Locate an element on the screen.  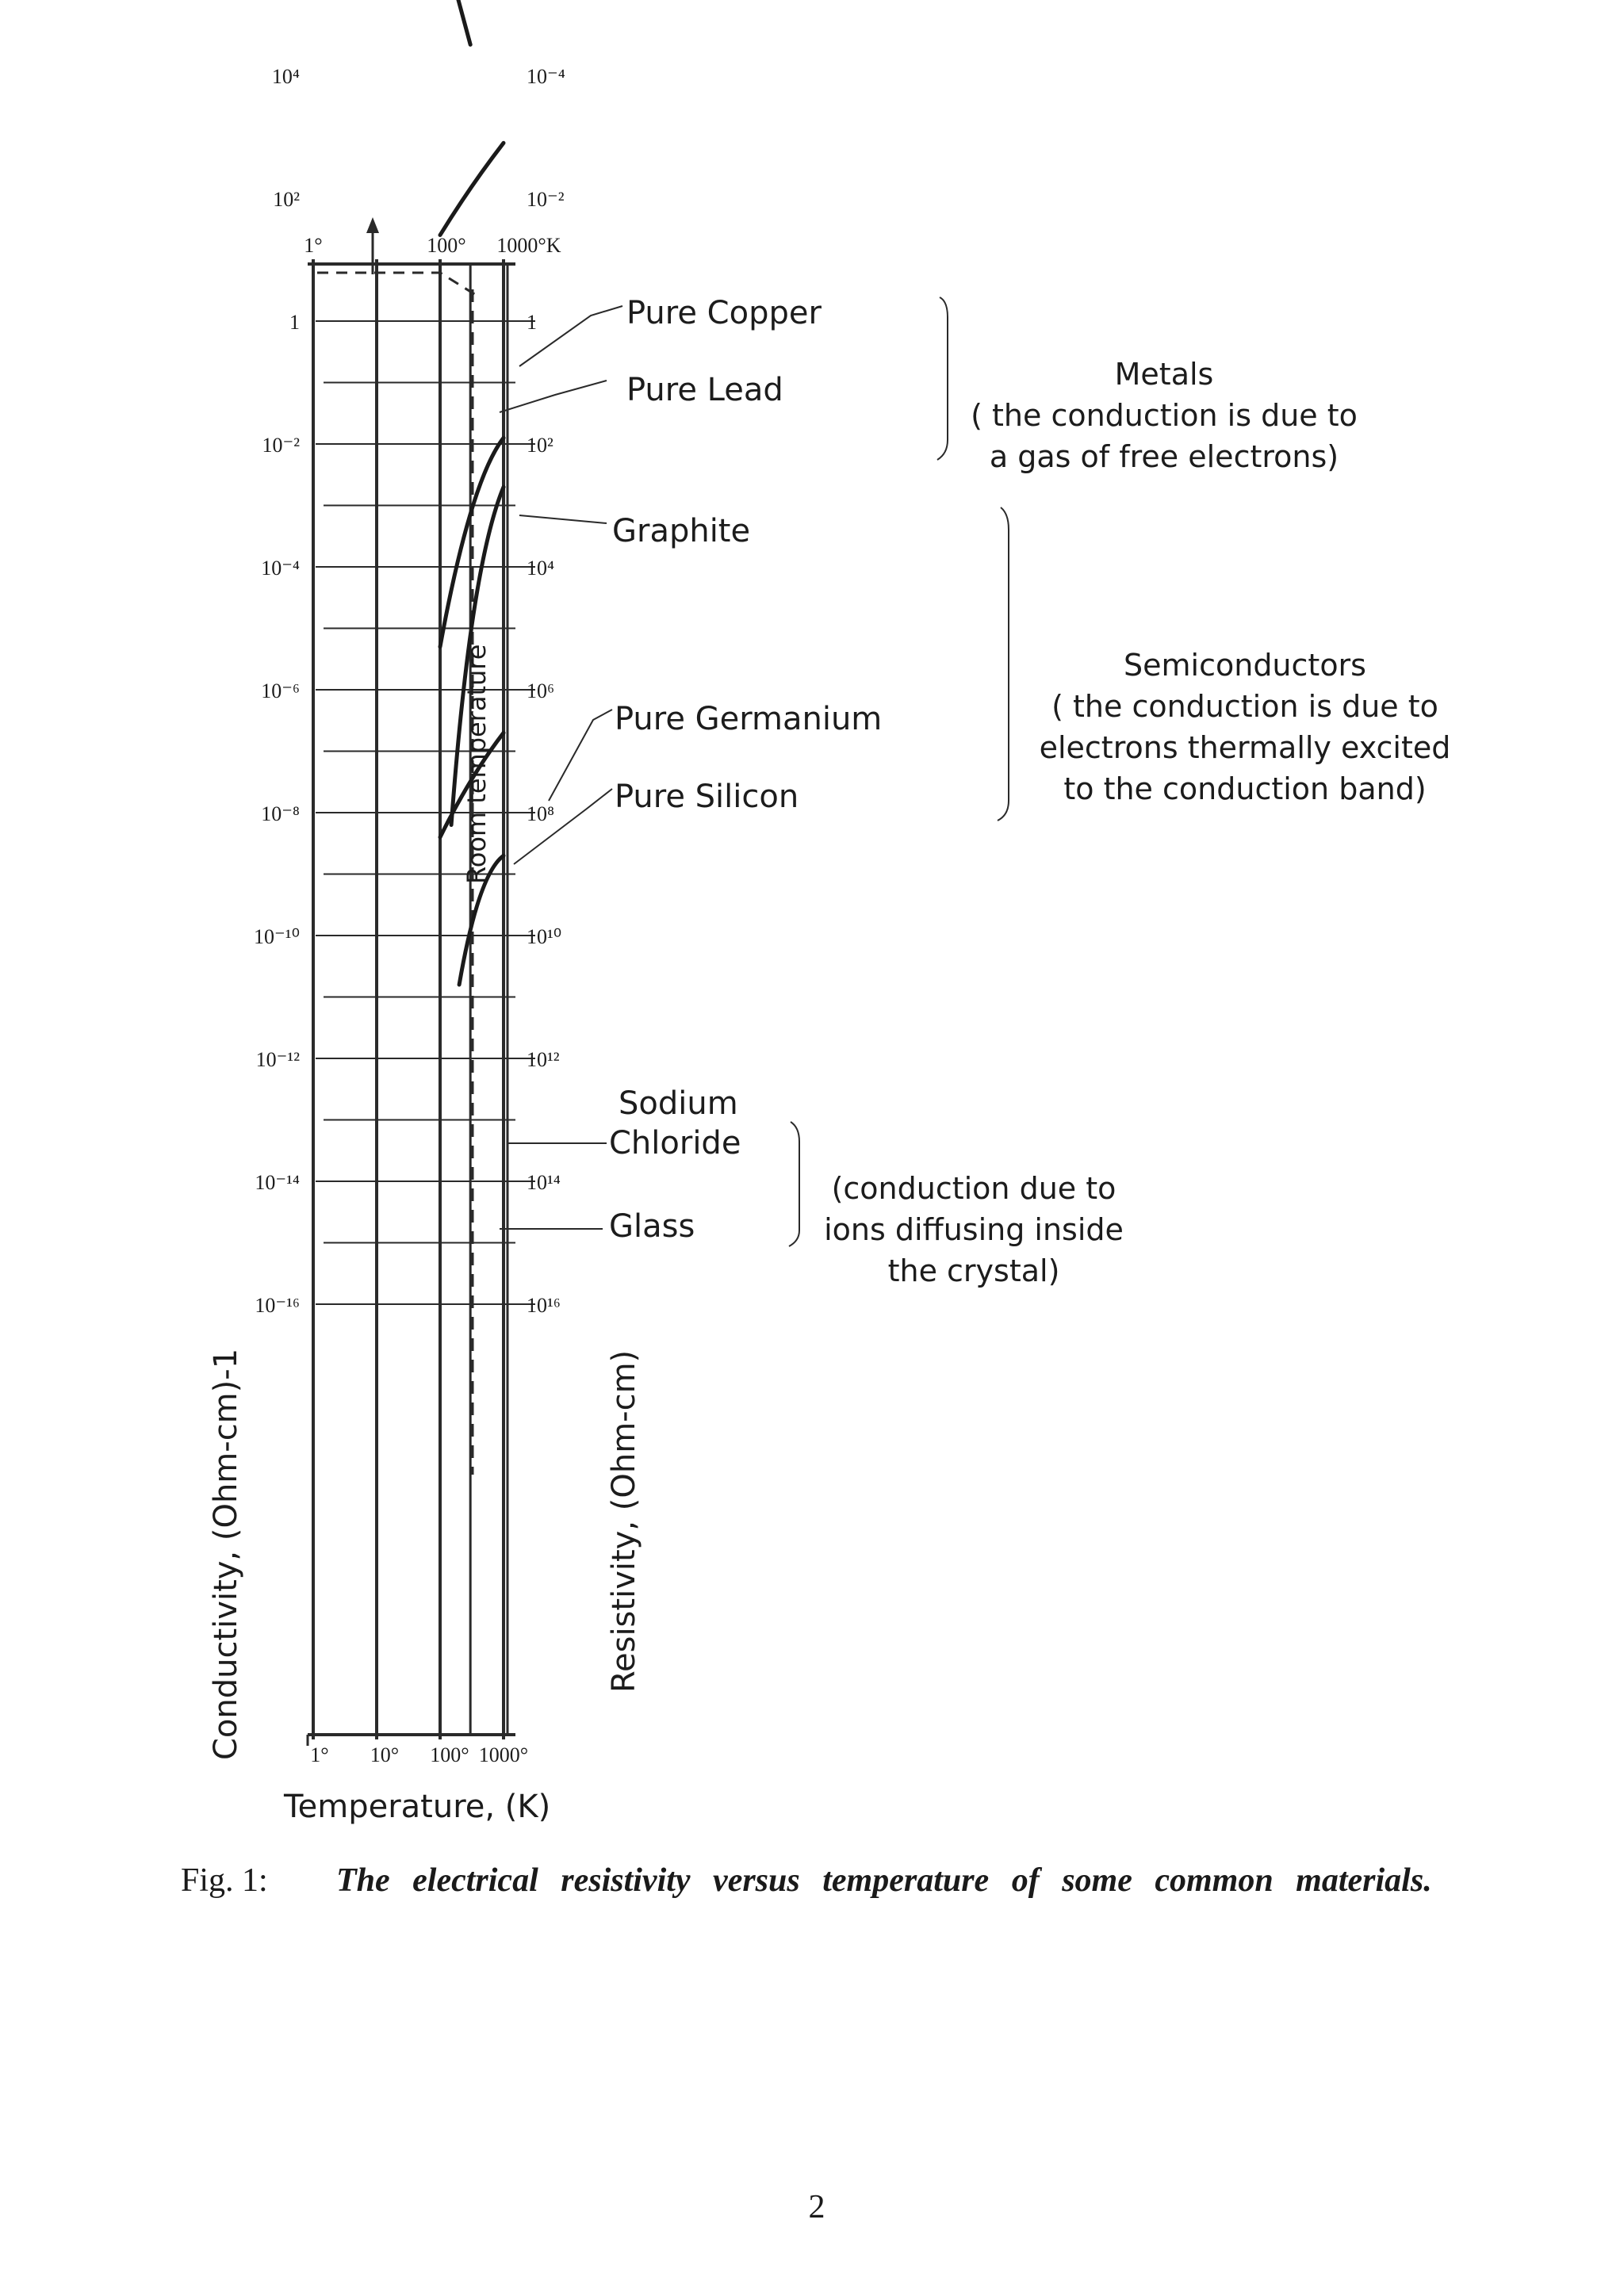
resistivity-axis-label: Resistivity, (Ohm-cm) is located at coordinates (624, 1522).